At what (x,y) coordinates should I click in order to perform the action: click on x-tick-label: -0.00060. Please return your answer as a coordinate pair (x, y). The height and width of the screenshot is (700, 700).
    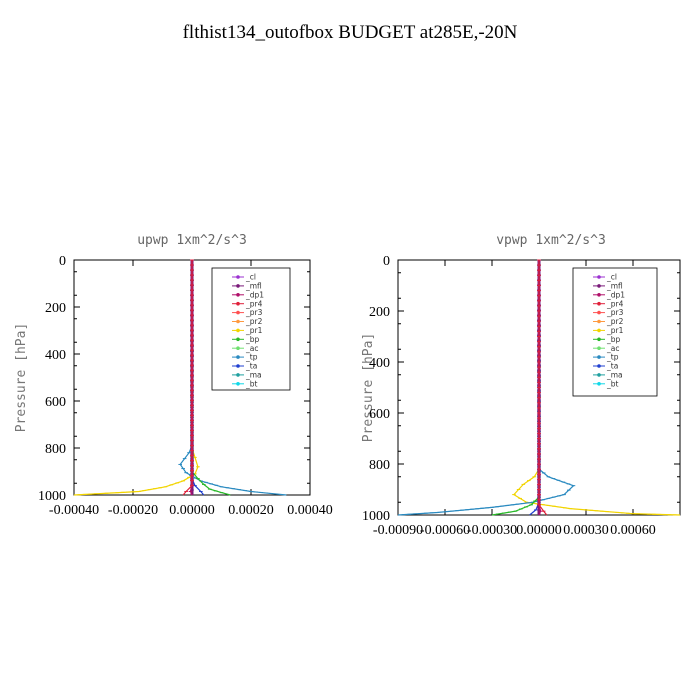
    Looking at the image, I should click on (445, 530).